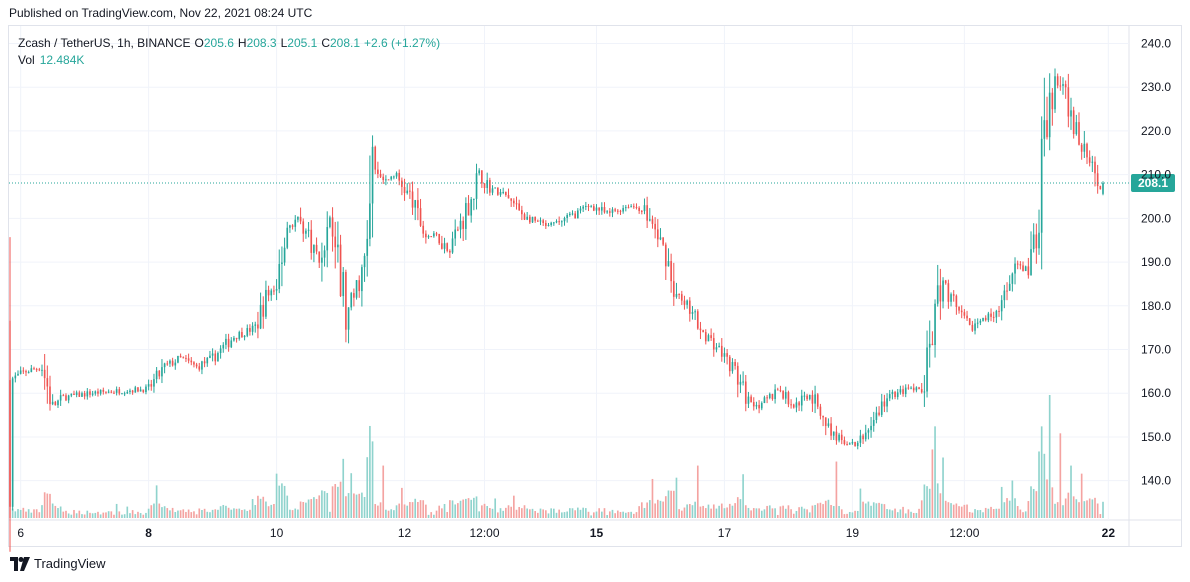 The image size is (1190, 582). Describe the element at coordinates (26, 60) in the screenshot. I see `volume-label: Vol` at that location.